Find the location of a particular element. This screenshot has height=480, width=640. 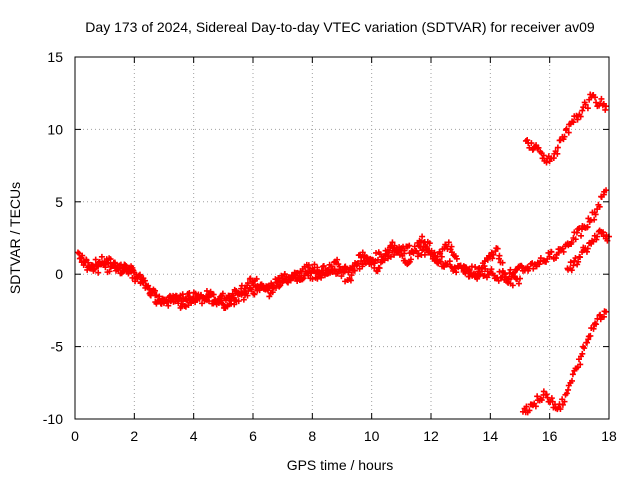

y-tick-label: 0 is located at coordinates (59, 274).